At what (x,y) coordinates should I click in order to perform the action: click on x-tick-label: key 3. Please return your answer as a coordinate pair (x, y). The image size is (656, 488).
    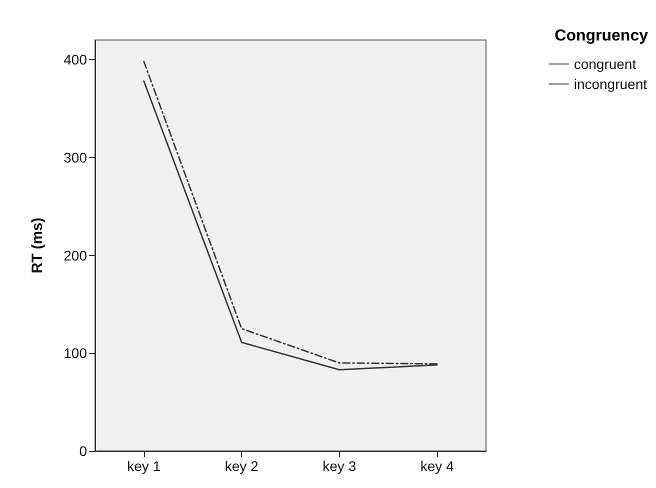
    Looking at the image, I should click on (339, 466).